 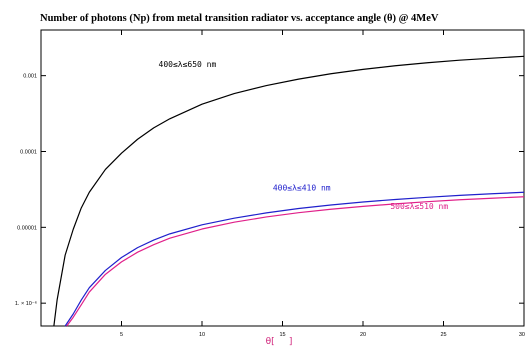 What do you see at coordinates (27, 228) in the screenshot?
I see `y-tick-label: 0.00001` at bounding box center [27, 228].